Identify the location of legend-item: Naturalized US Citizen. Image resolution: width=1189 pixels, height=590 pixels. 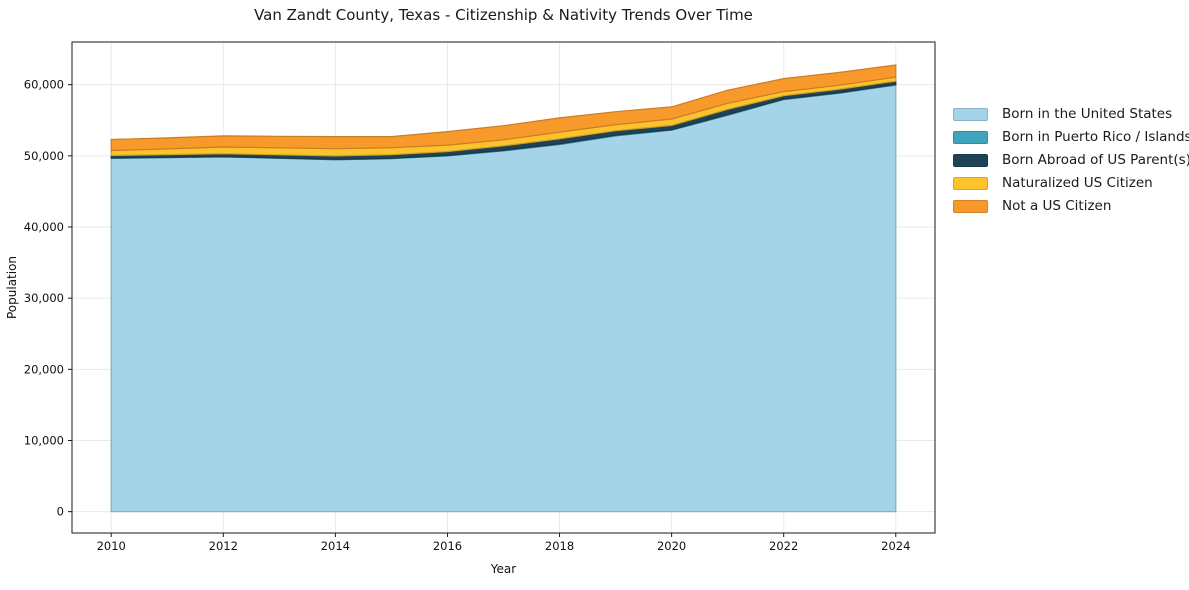
(1071, 183).